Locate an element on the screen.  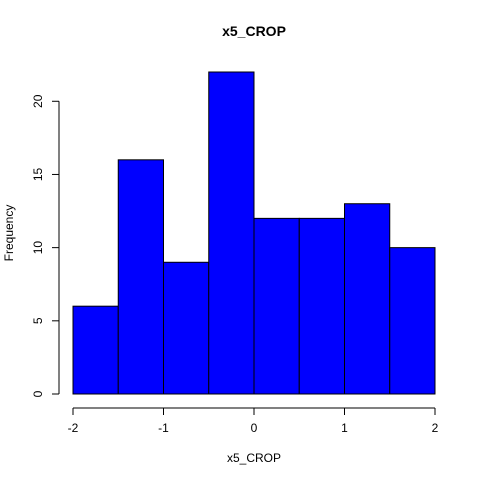
y-tick-label: 10 is located at coordinates (38, 248).